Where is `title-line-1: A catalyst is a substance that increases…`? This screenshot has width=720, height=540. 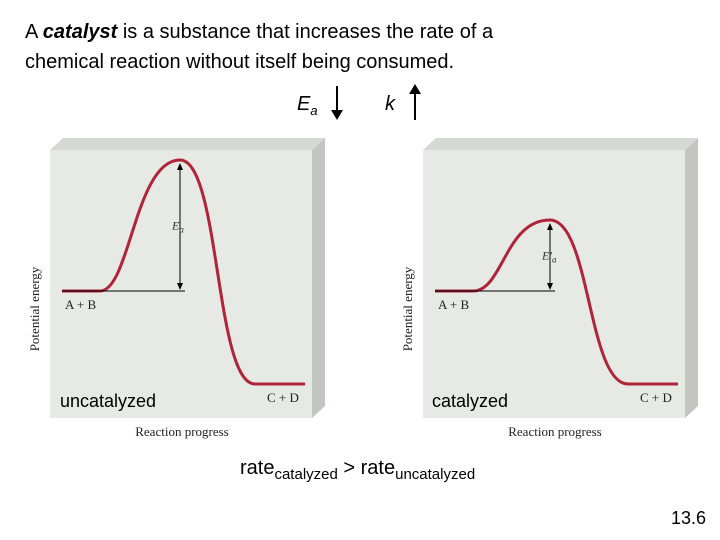 title-line-1: A catalyst is a substance that increases… is located at coordinates (259, 32).